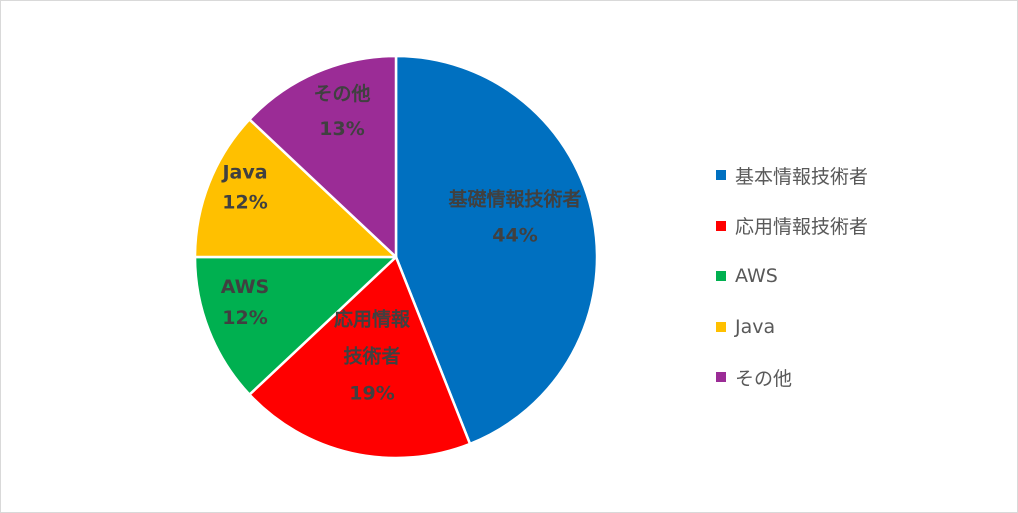 This screenshot has width=1018, height=513. I want to click on data-label-4: その他 13%, so click(341, 111).